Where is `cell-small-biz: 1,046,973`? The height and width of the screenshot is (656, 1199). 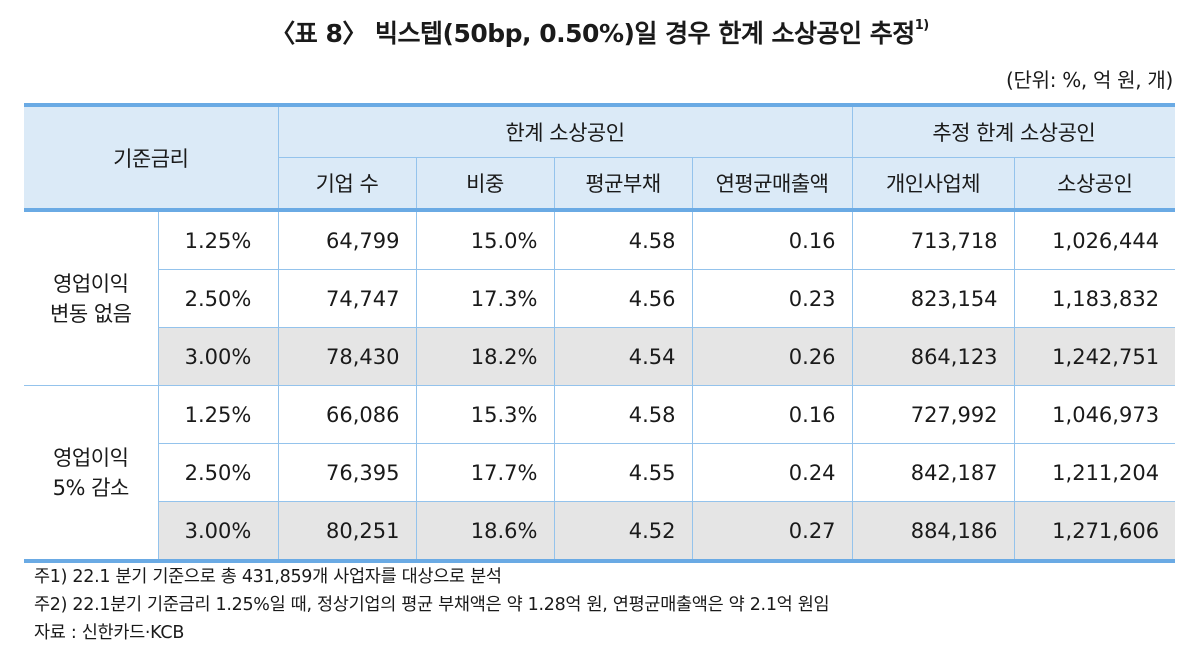
cell-small-biz: 1,046,973 is located at coordinates (1094, 414).